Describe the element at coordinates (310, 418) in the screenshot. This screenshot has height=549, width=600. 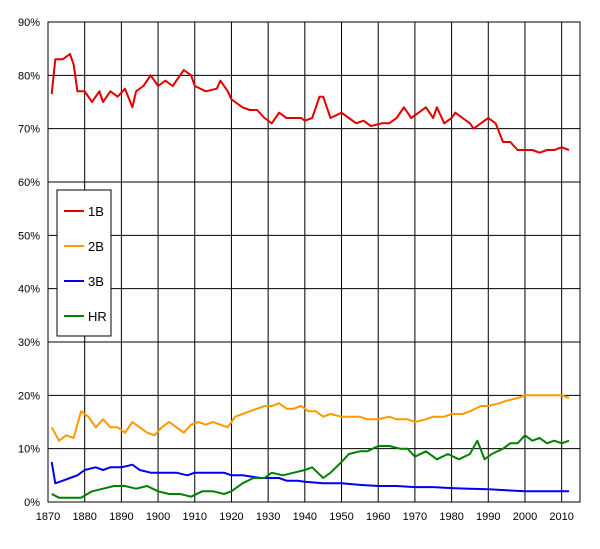
I see `series-line-2b` at that location.